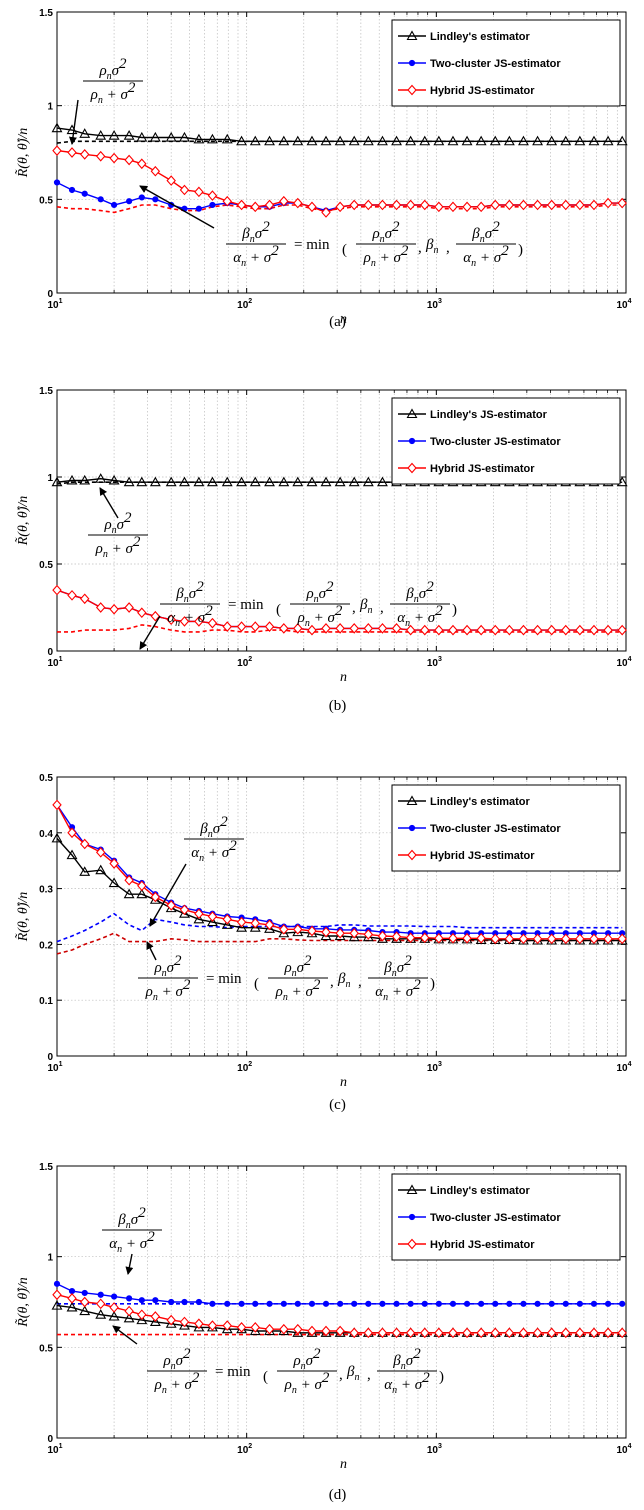 Image resolution: width=644 pixels, height=1510 pixels. I want to click on y-tick-label: 0, so click(50, 1057).